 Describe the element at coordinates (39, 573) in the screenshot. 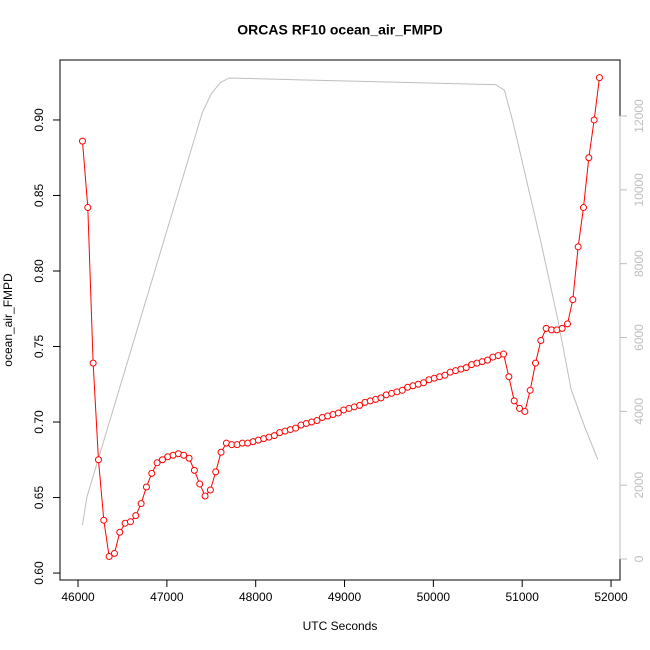

I see `y-tick-label: 0.60` at that location.